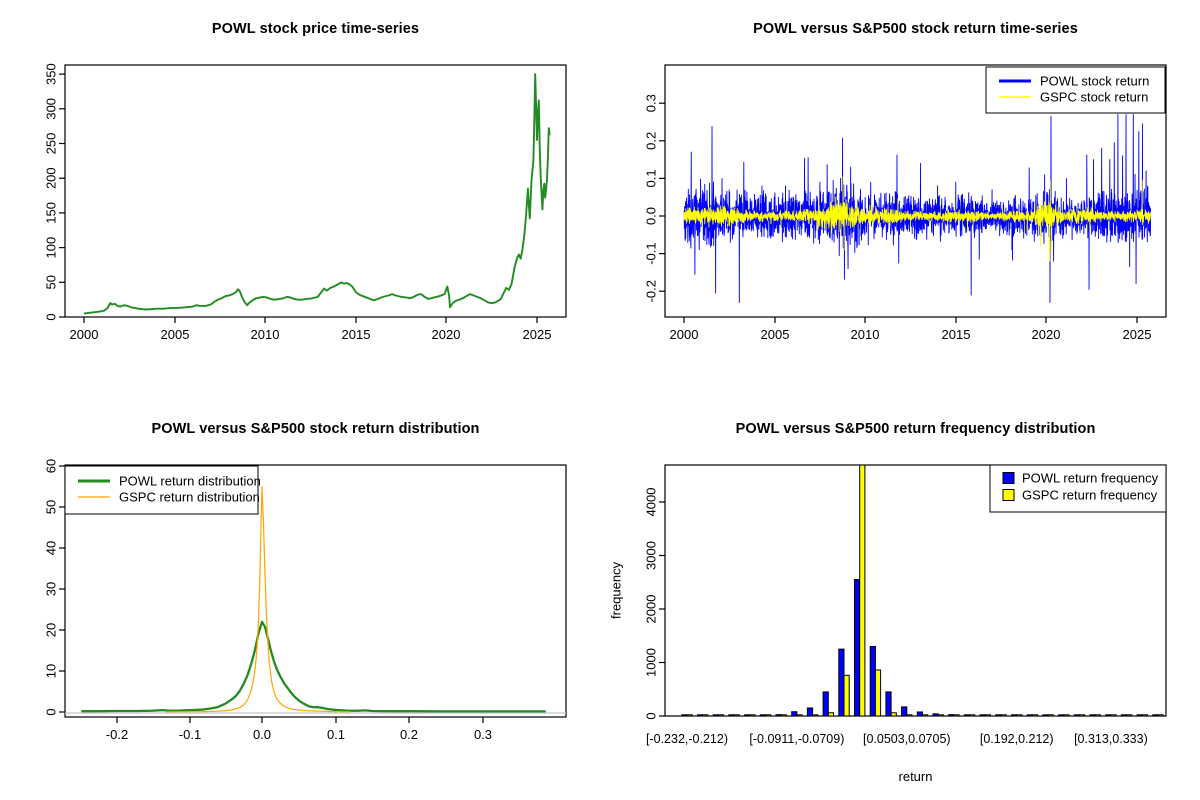  I want to click on legend-label: GSPC return frequency, so click(1090, 495).